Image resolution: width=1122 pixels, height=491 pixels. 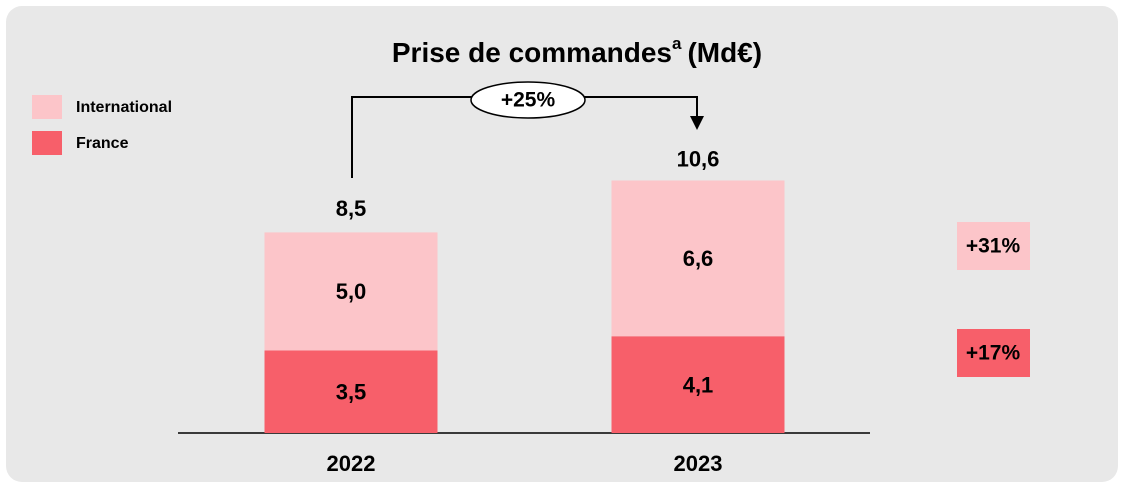 I want to click on title-unit: (Md€), so click(x=724, y=52).